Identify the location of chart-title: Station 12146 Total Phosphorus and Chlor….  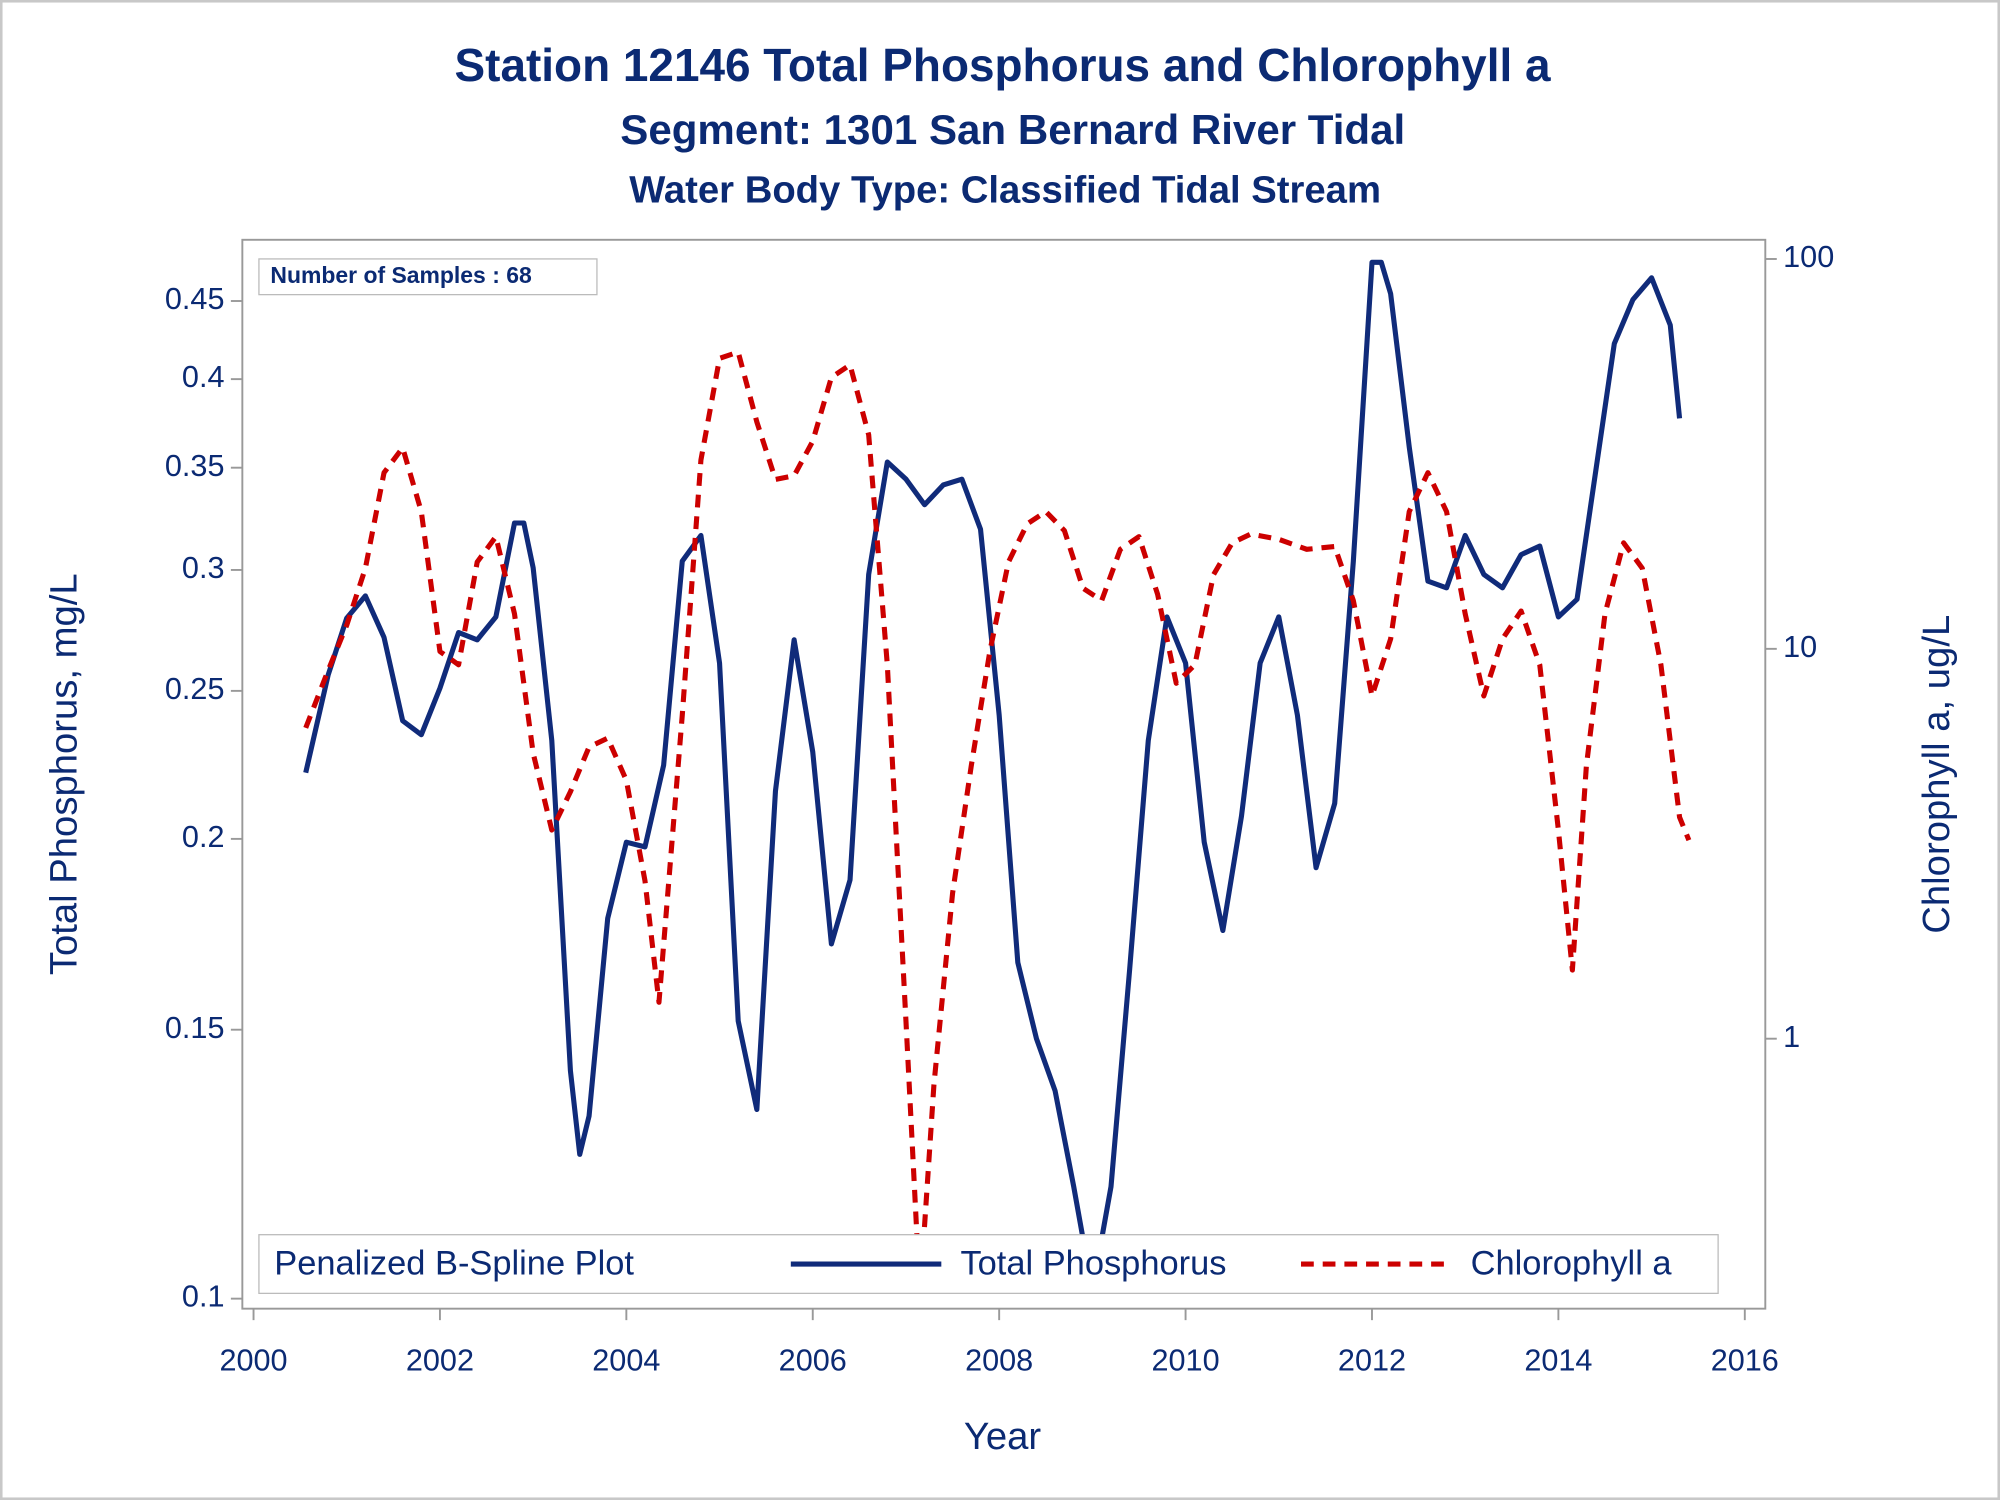
(1003, 65).